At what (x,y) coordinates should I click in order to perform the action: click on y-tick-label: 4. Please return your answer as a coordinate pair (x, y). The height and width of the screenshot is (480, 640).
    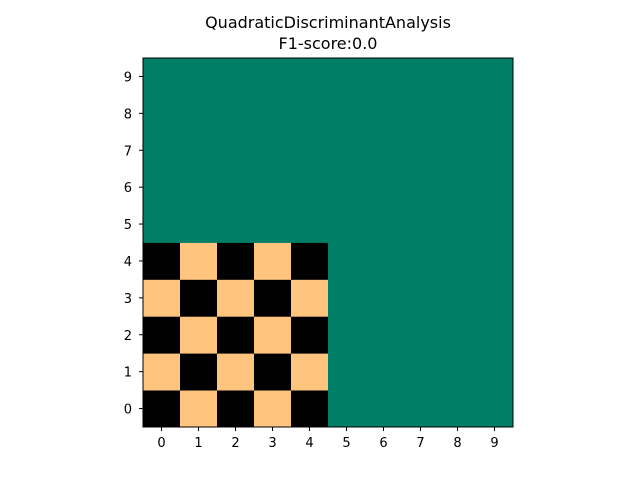
    Looking at the image, I should click on (128, 262).